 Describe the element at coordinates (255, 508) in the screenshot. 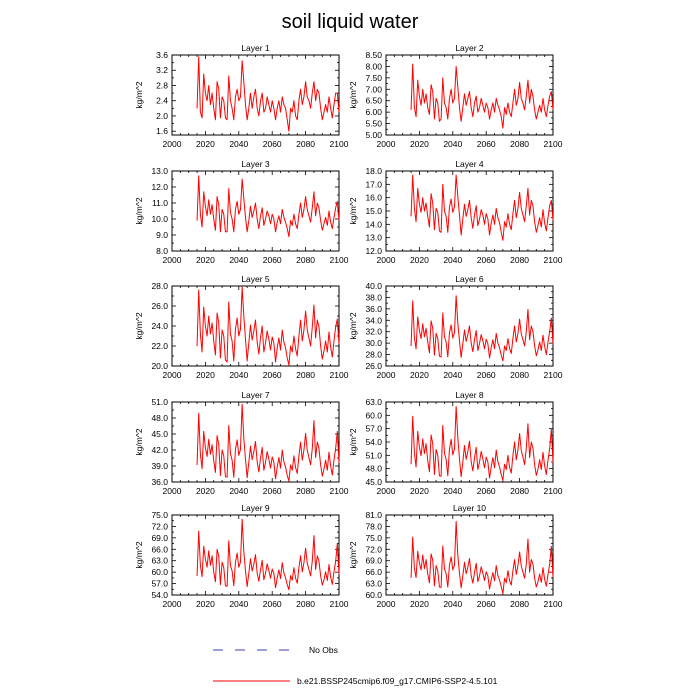

I see `panel-title: Layer 9` at that location.